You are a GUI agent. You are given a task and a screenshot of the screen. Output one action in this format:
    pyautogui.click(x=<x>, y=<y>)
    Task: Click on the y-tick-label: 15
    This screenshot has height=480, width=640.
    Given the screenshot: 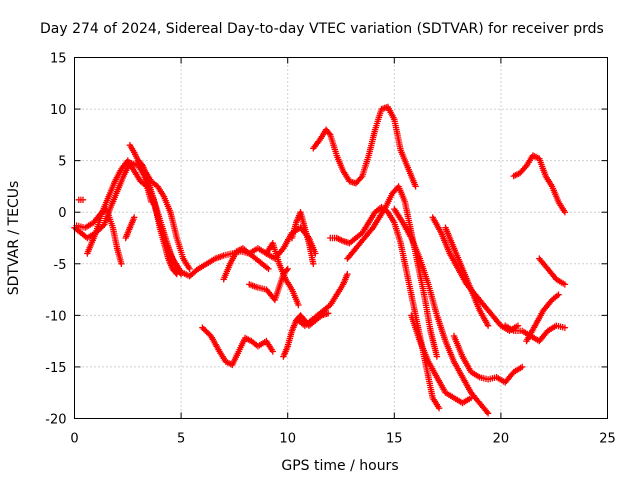 What is the action you would take?
    pyautogui.click(x=58, y=59)
    